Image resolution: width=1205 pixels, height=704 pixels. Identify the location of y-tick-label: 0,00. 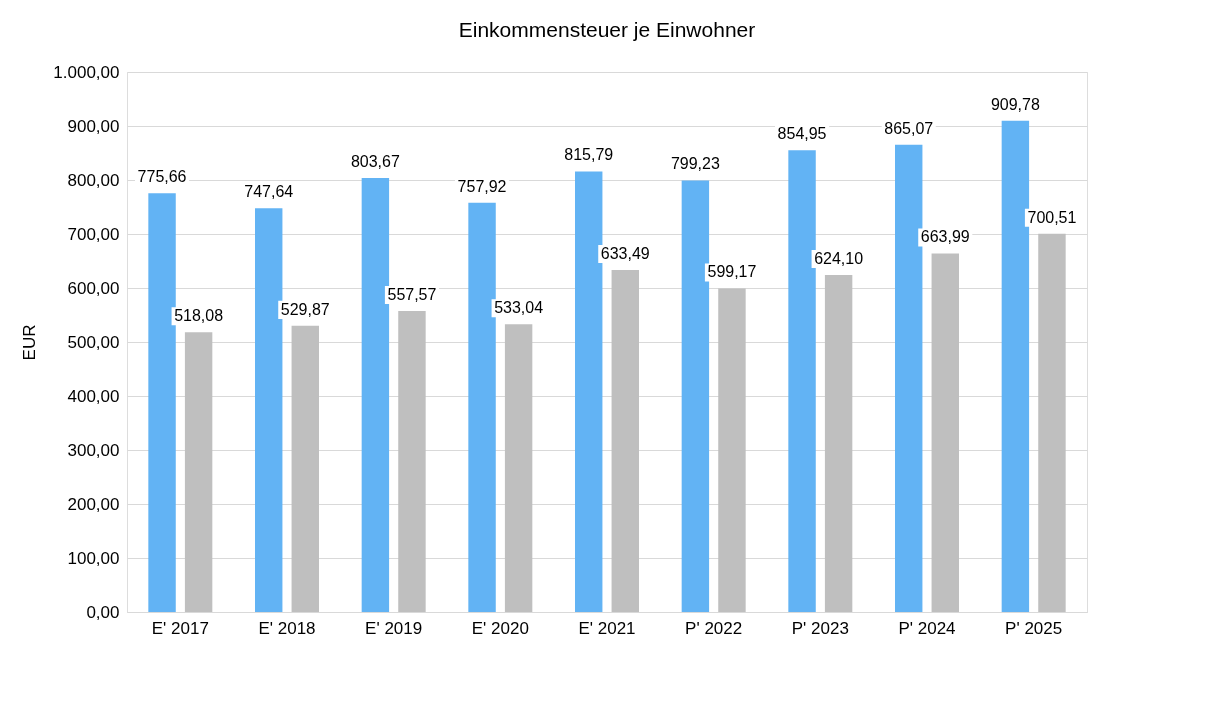
(103, 612).